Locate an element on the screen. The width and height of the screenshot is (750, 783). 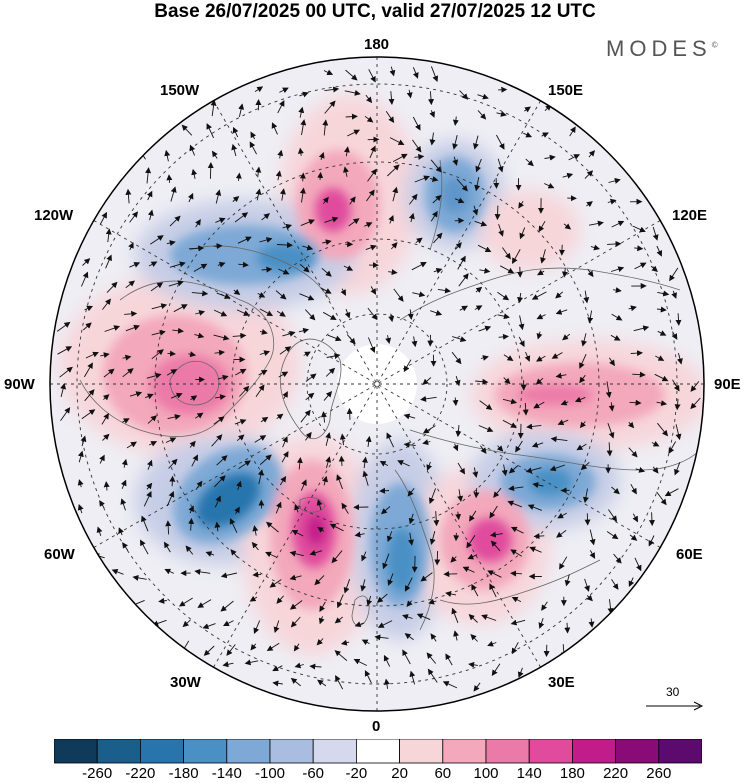
lon-label-180: 180 is located at coordinates (377, 44).